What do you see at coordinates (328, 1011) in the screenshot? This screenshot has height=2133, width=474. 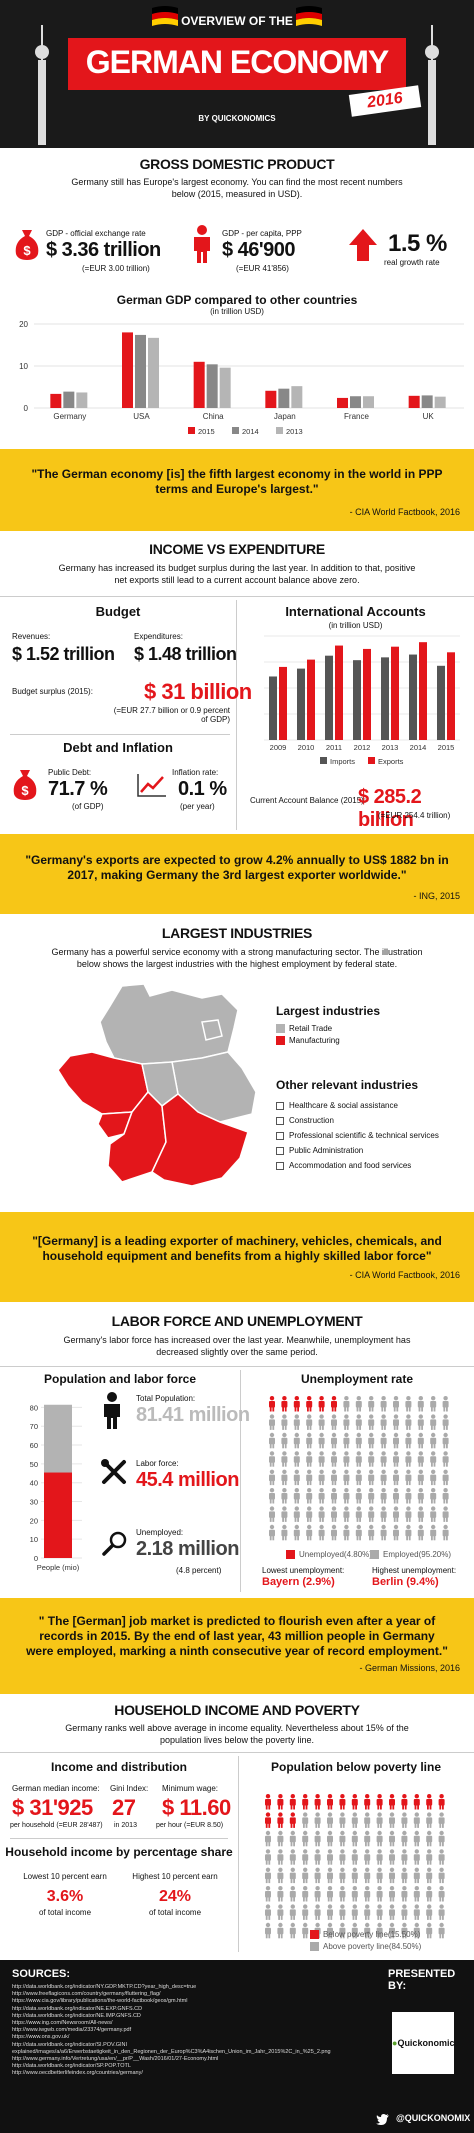 I see `largest-industries-title: Largest industries` at bounding box center [328, 1011].